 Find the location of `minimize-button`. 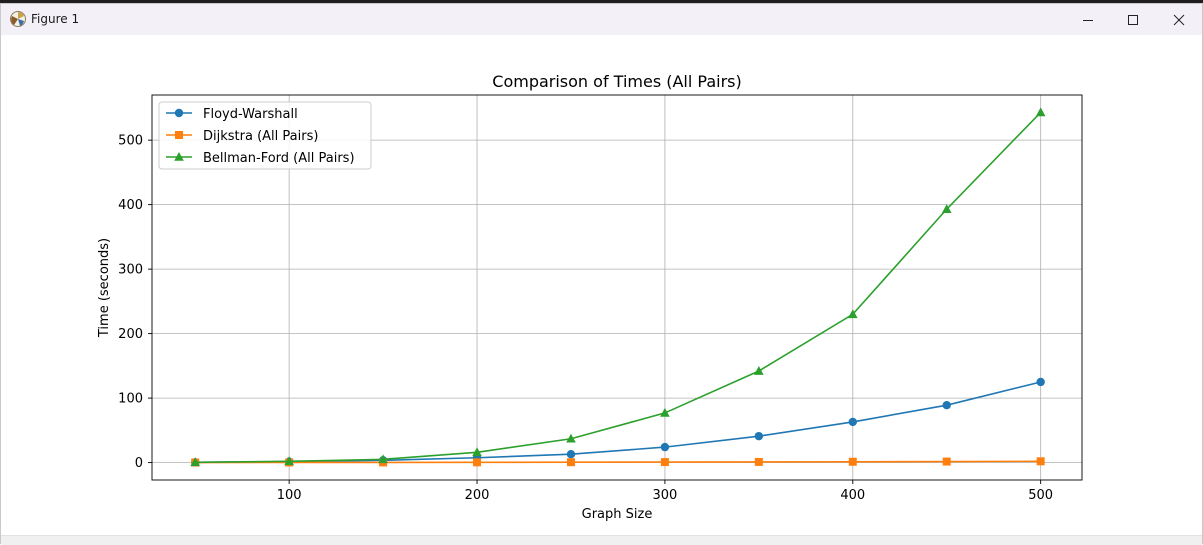

minimize-button is located at coordinates (1088, 19).